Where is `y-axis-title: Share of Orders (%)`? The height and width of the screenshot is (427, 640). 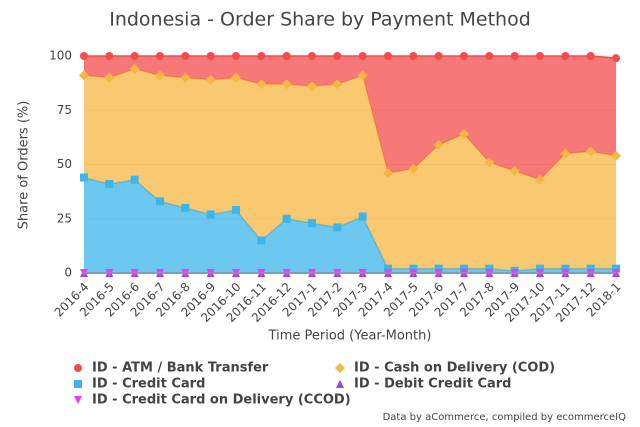
y-axis-title: Share of Orders (%) is located at coordinates (24, 165).